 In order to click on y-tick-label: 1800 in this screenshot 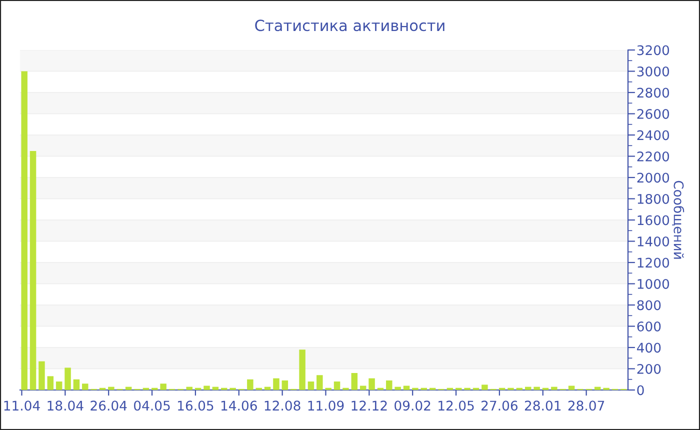, I will do `click(654, 199)`.